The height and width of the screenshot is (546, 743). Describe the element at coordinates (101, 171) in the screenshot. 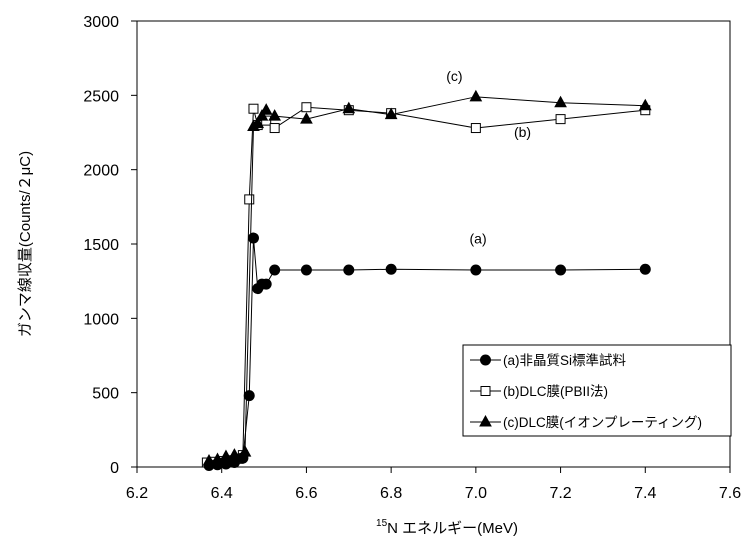

I see `y-tick-label: 2000` at that location.